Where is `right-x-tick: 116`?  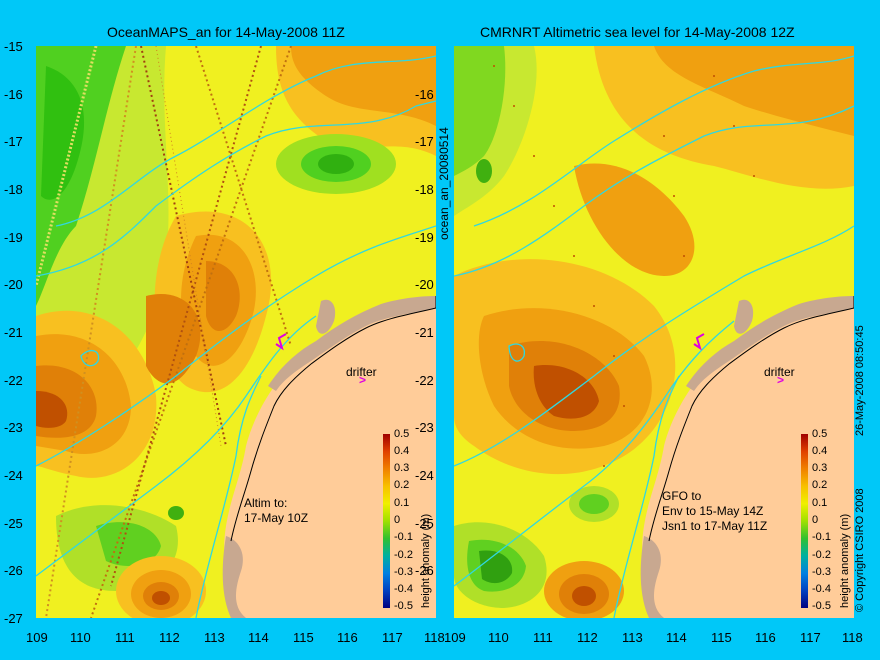 right-x-tick: 116 is located at coordinates (765, 637).